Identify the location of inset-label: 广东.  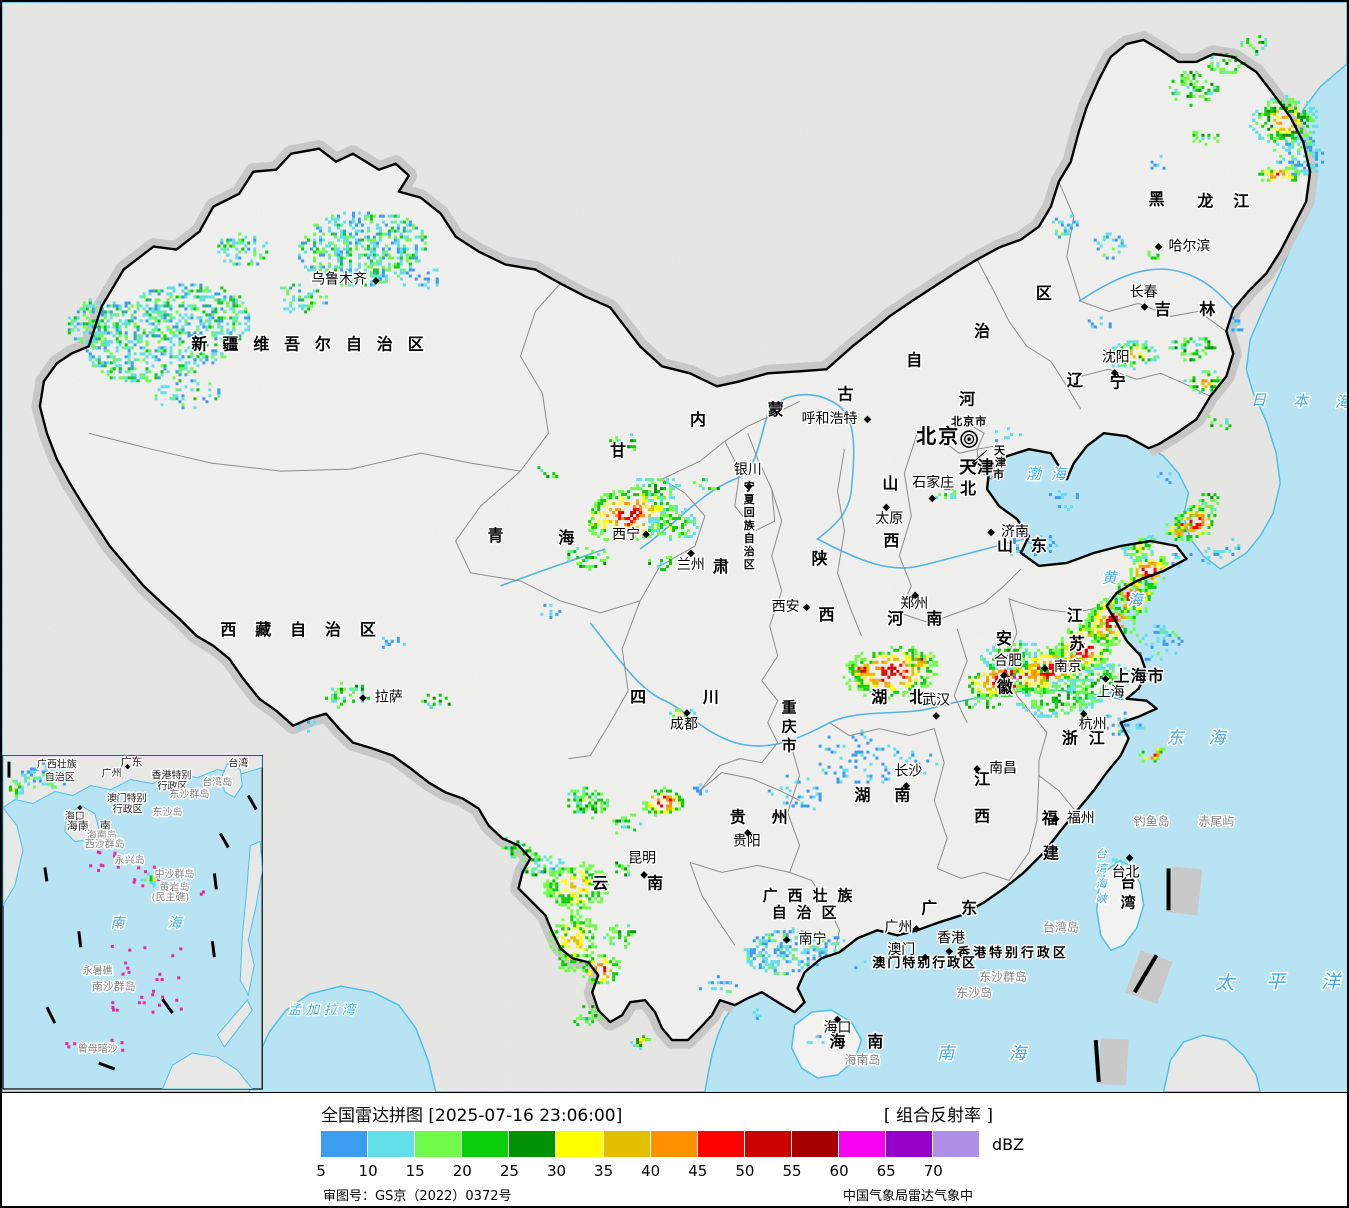
(132, 762).